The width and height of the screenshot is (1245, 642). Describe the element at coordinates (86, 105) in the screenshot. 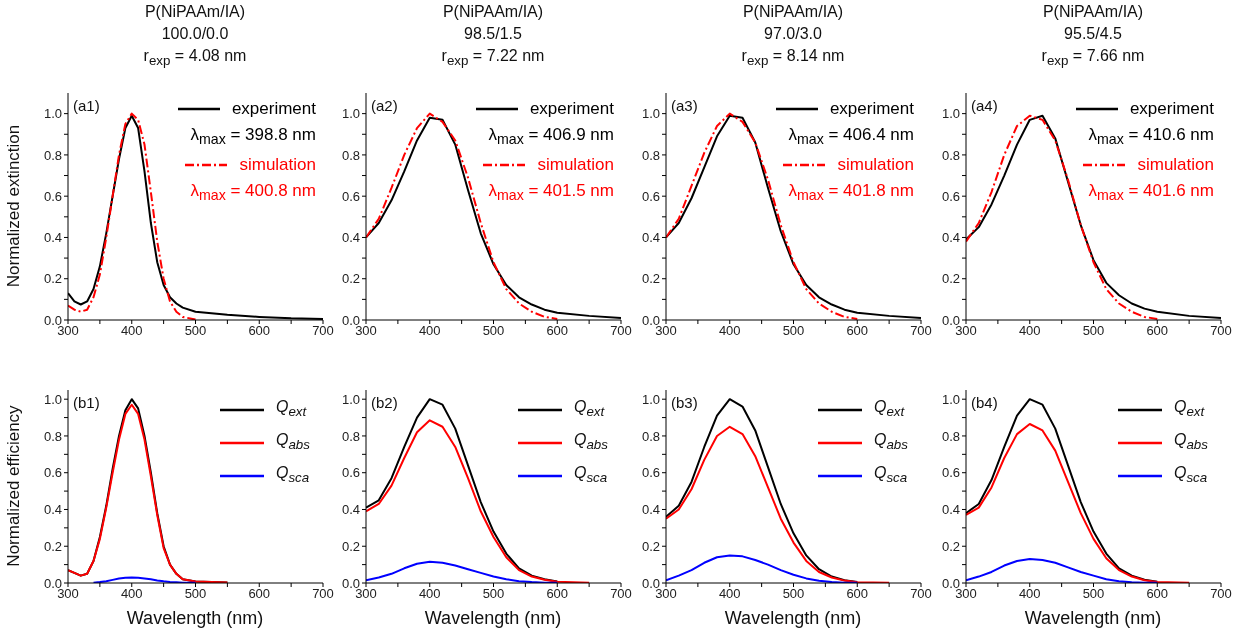

I see `annotation: (a1)` at that location.